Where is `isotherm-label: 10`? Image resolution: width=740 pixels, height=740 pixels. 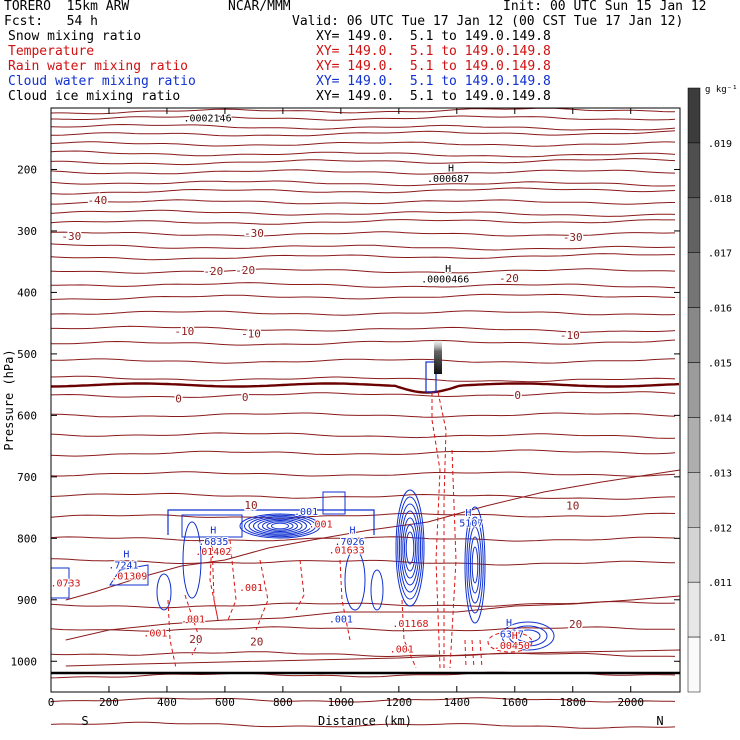 isotherm-label: 10 is located at coordinates (572, 505).